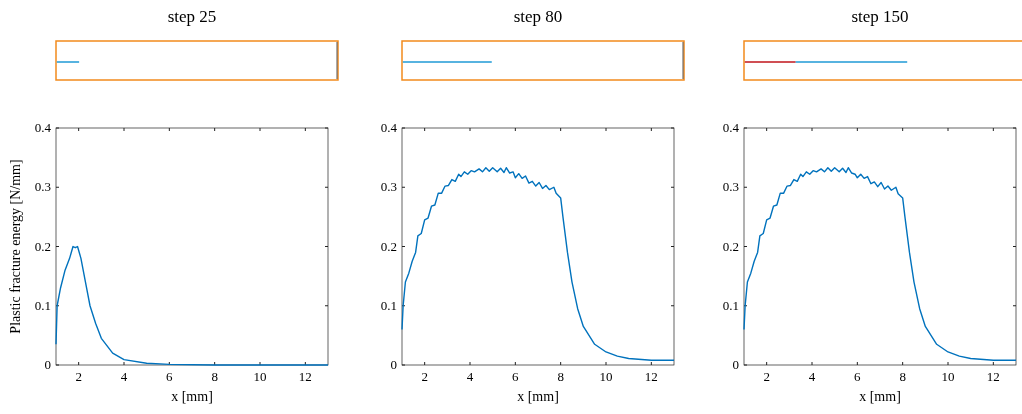 The width and height of the screenshot is (1022, 414). What do you see at coordinates (880, 16) in the screenshot?
I see `chart-title: step 150` at bounding box center [880, 16].